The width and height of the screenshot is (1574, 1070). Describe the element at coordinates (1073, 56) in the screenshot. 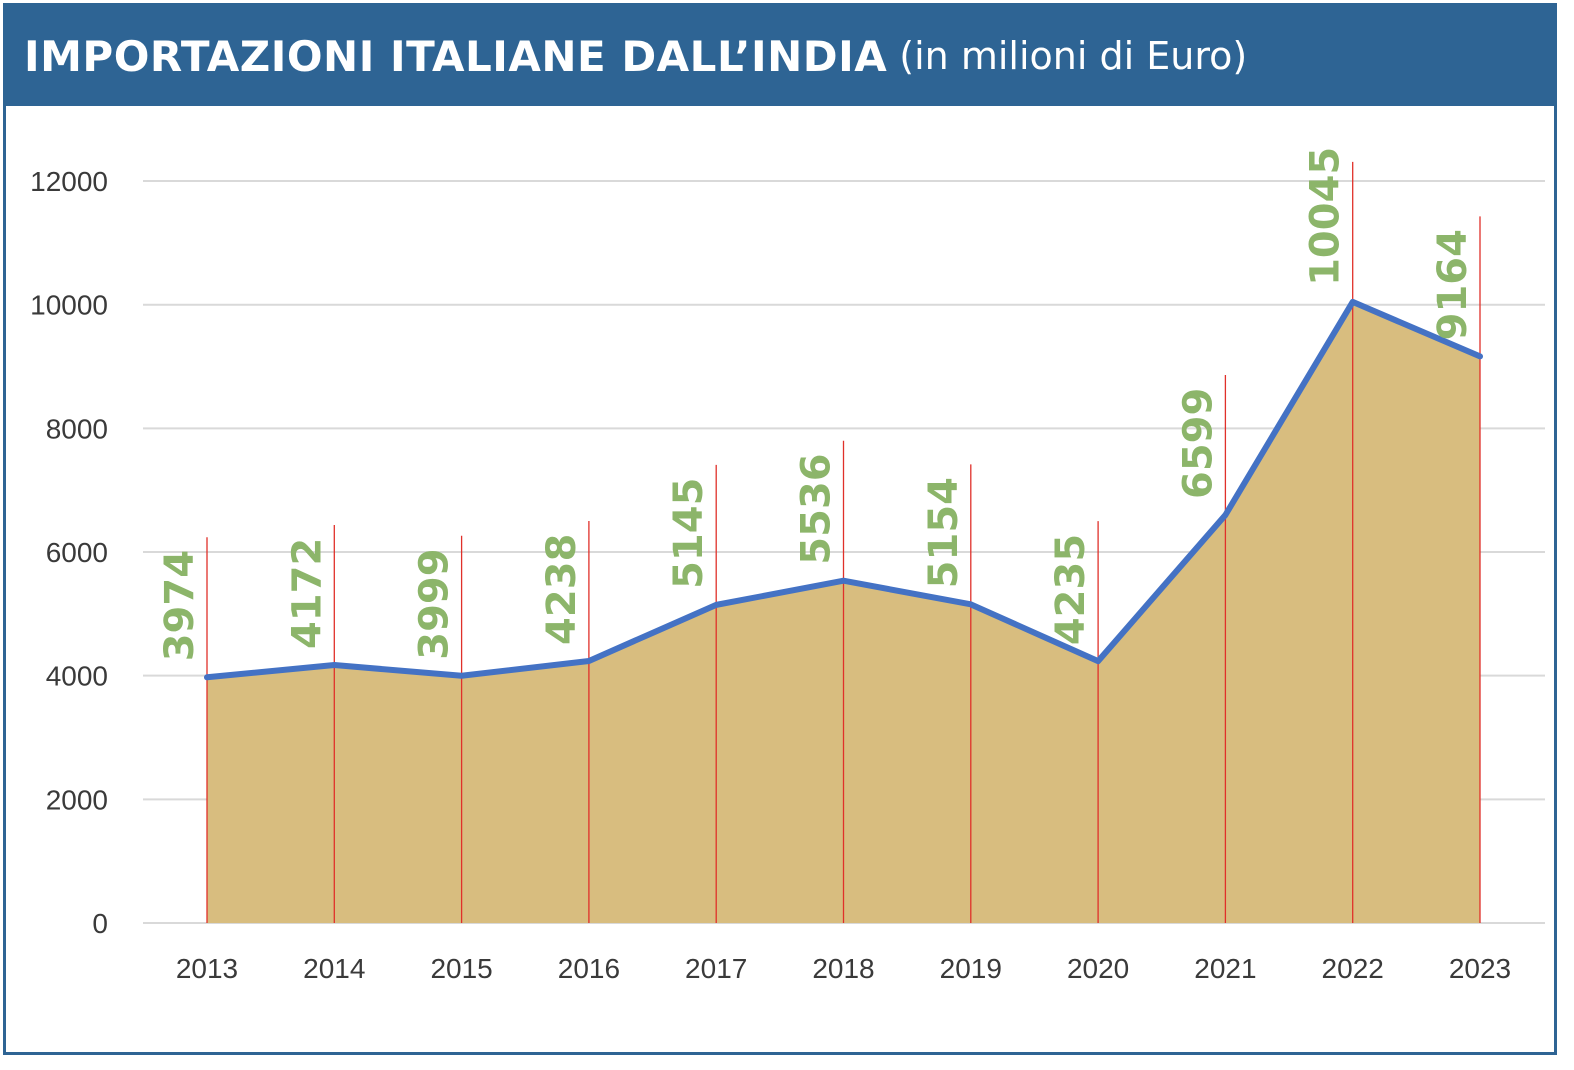

I see `chart-subtitle: (in milioni di Euro)` at that location.